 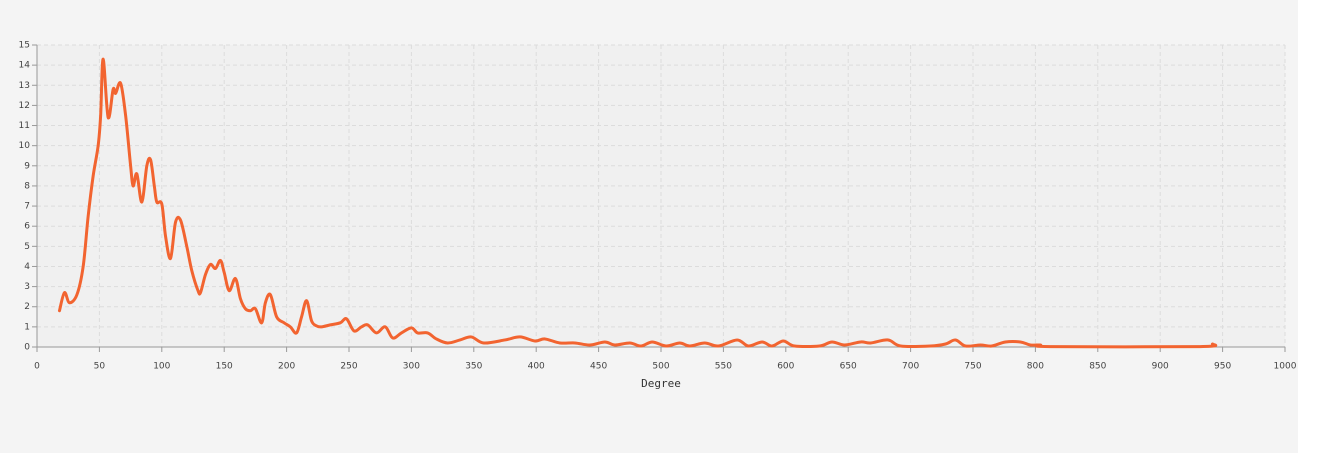 What do you see at coordinates (1285, 367) in the screenshot?
I see `x-tick-label: 1000` at bounding box center [1285, 367].